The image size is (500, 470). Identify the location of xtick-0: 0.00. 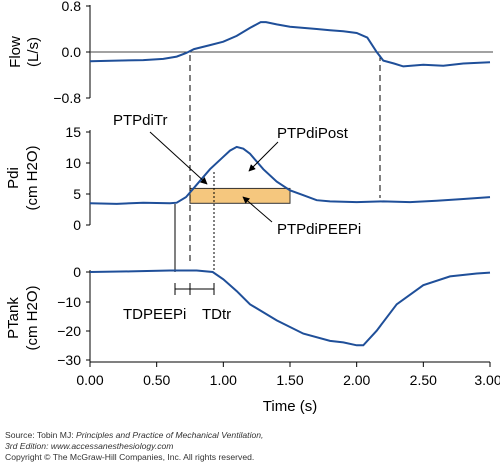
(89, 380).